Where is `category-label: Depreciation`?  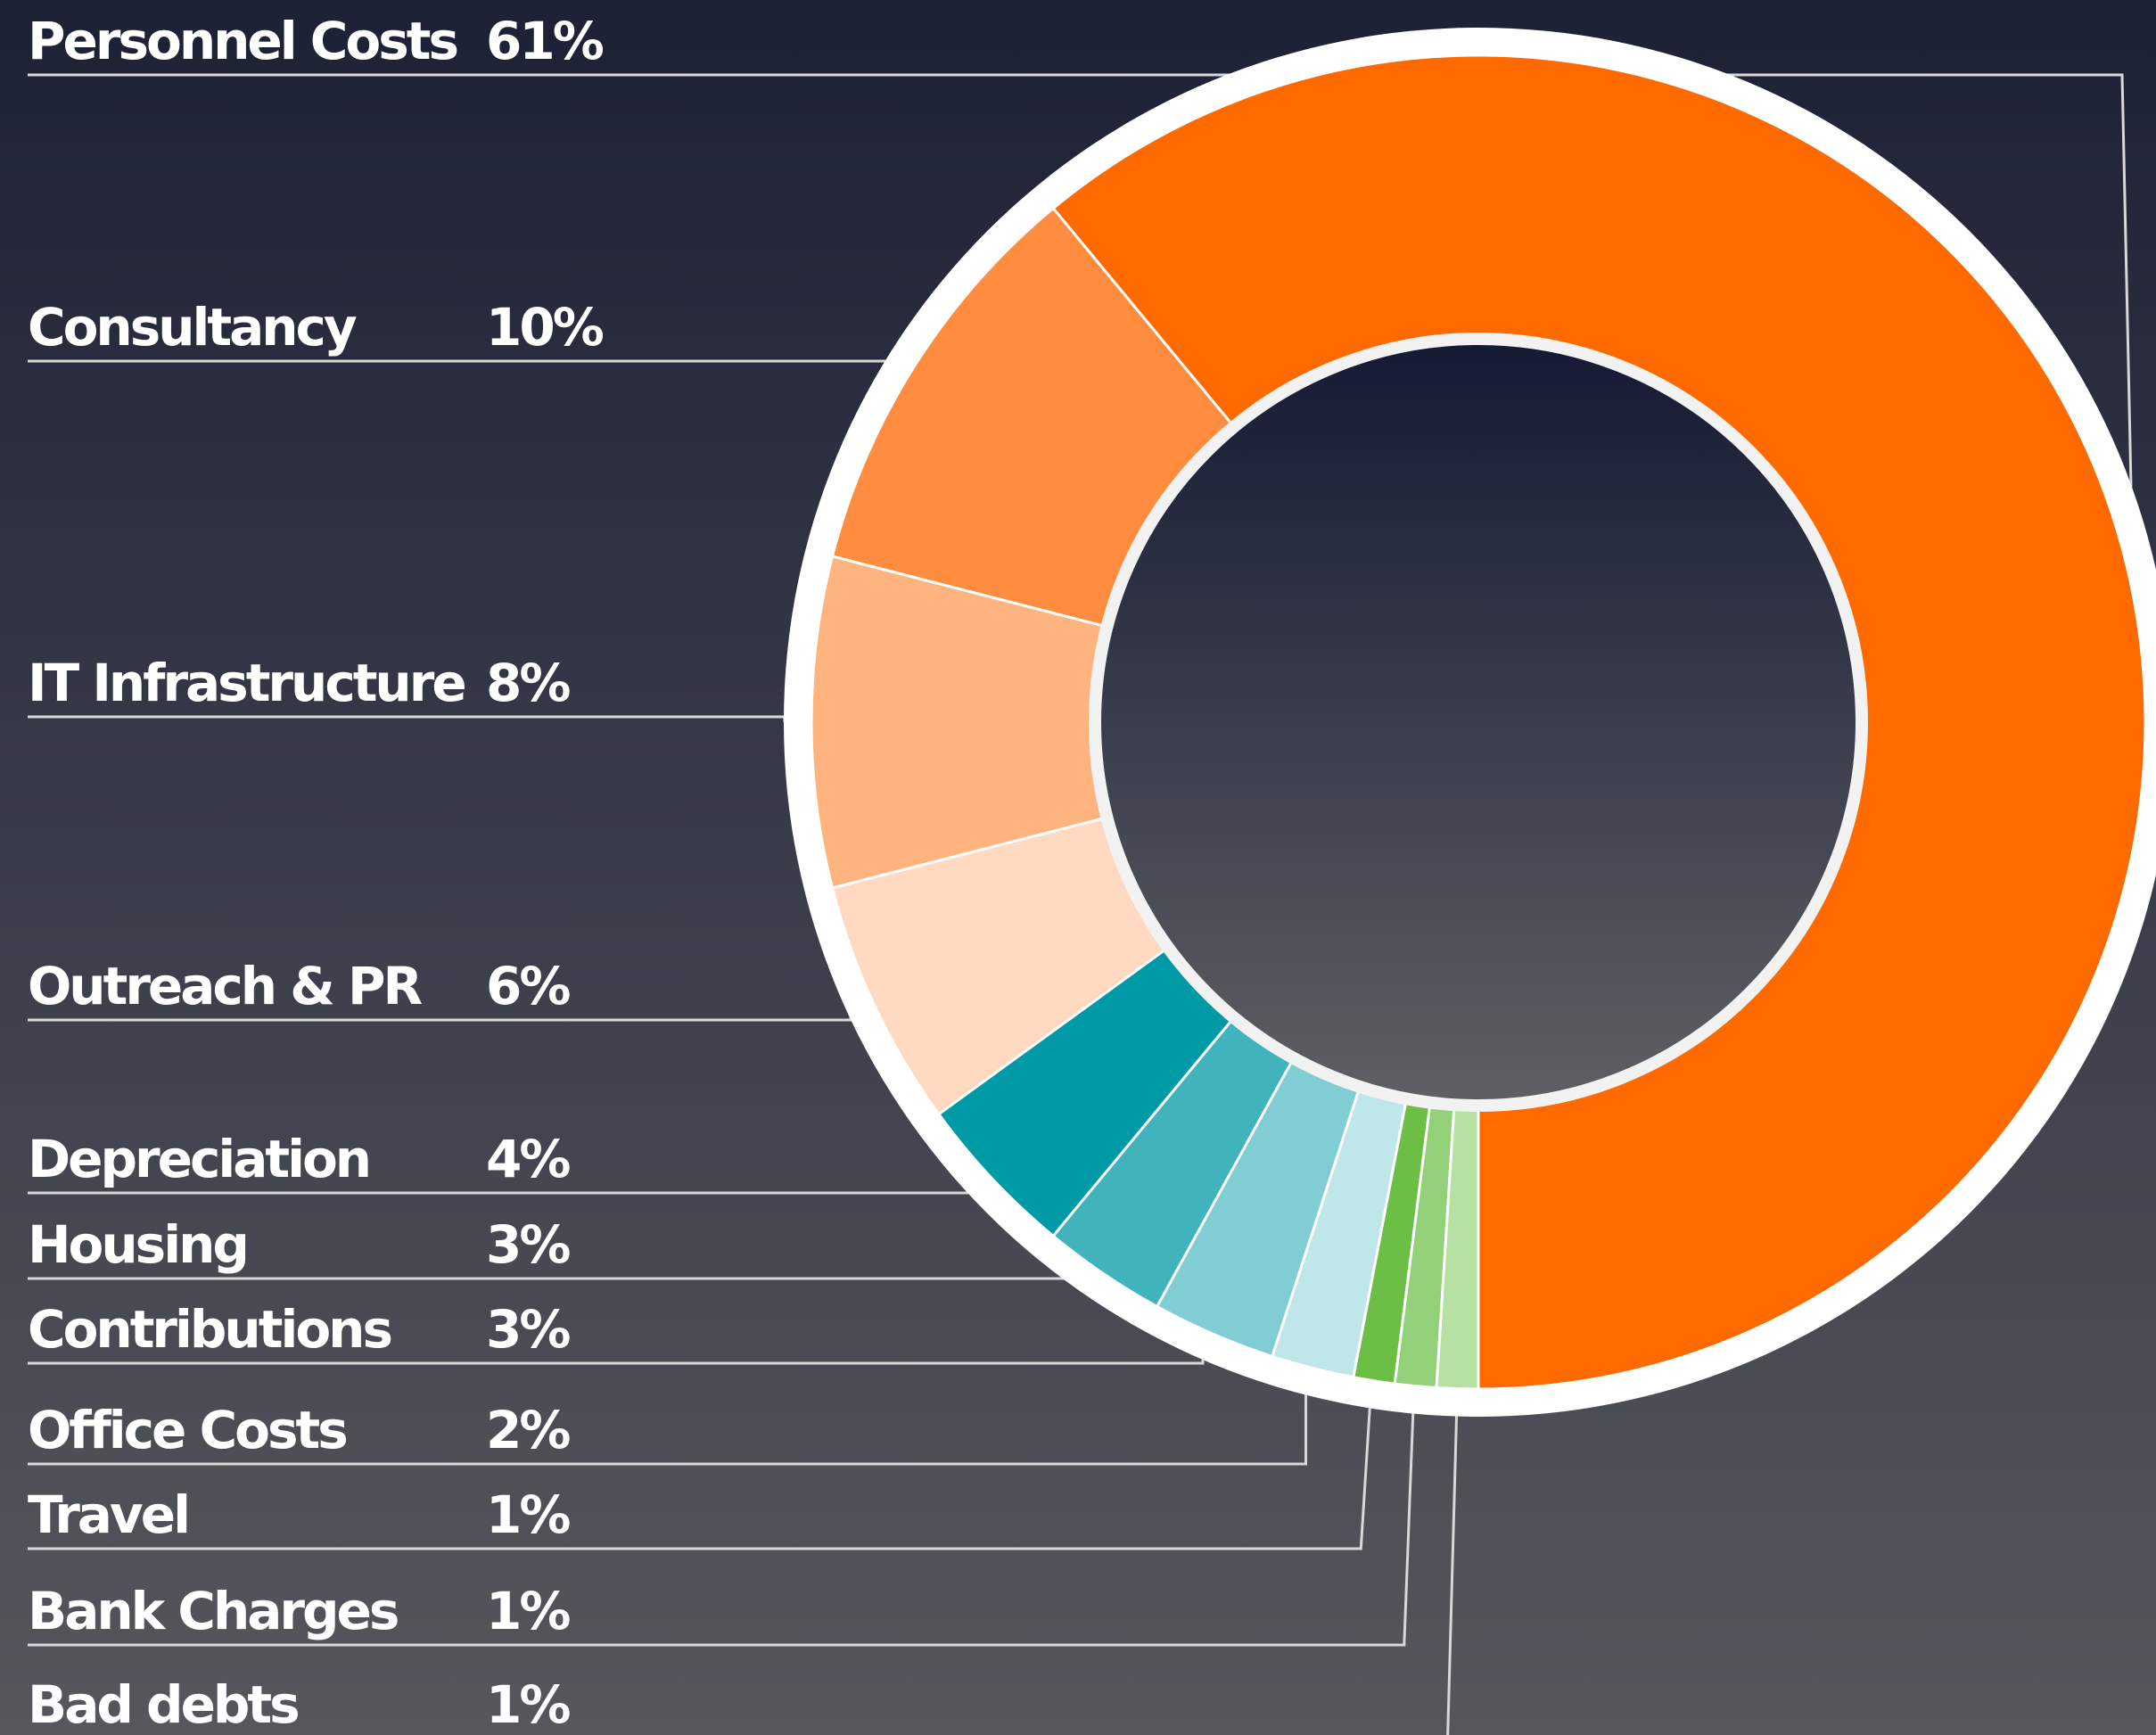 category-label: Depreciation is located at coordinates (199, 1159).